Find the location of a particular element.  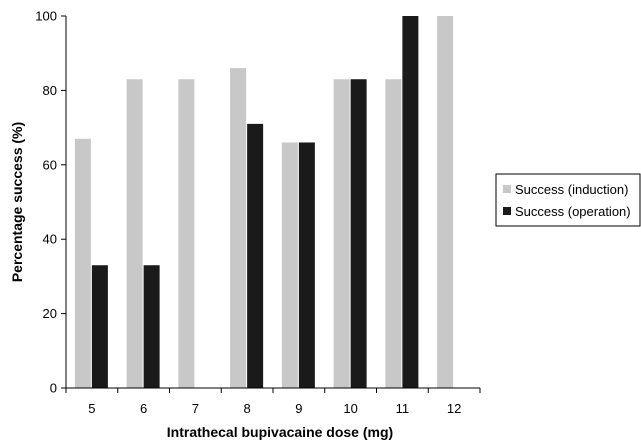

legend-box is located at coordinates (568, 200).